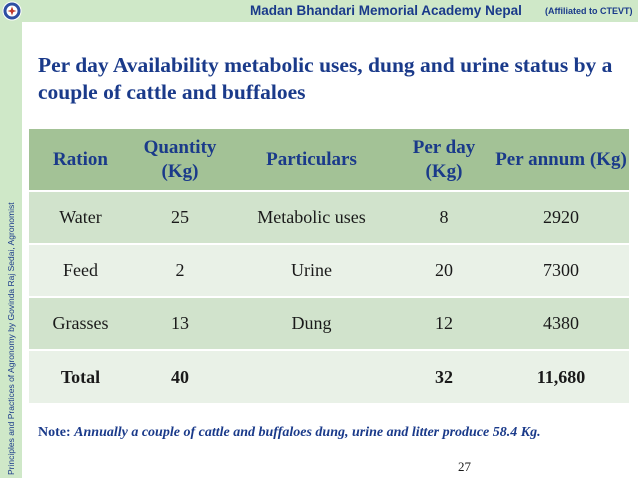  Describe the element at coordinates (444, 218) in the screenshot. I see `cell-per-day: 8` at that location.